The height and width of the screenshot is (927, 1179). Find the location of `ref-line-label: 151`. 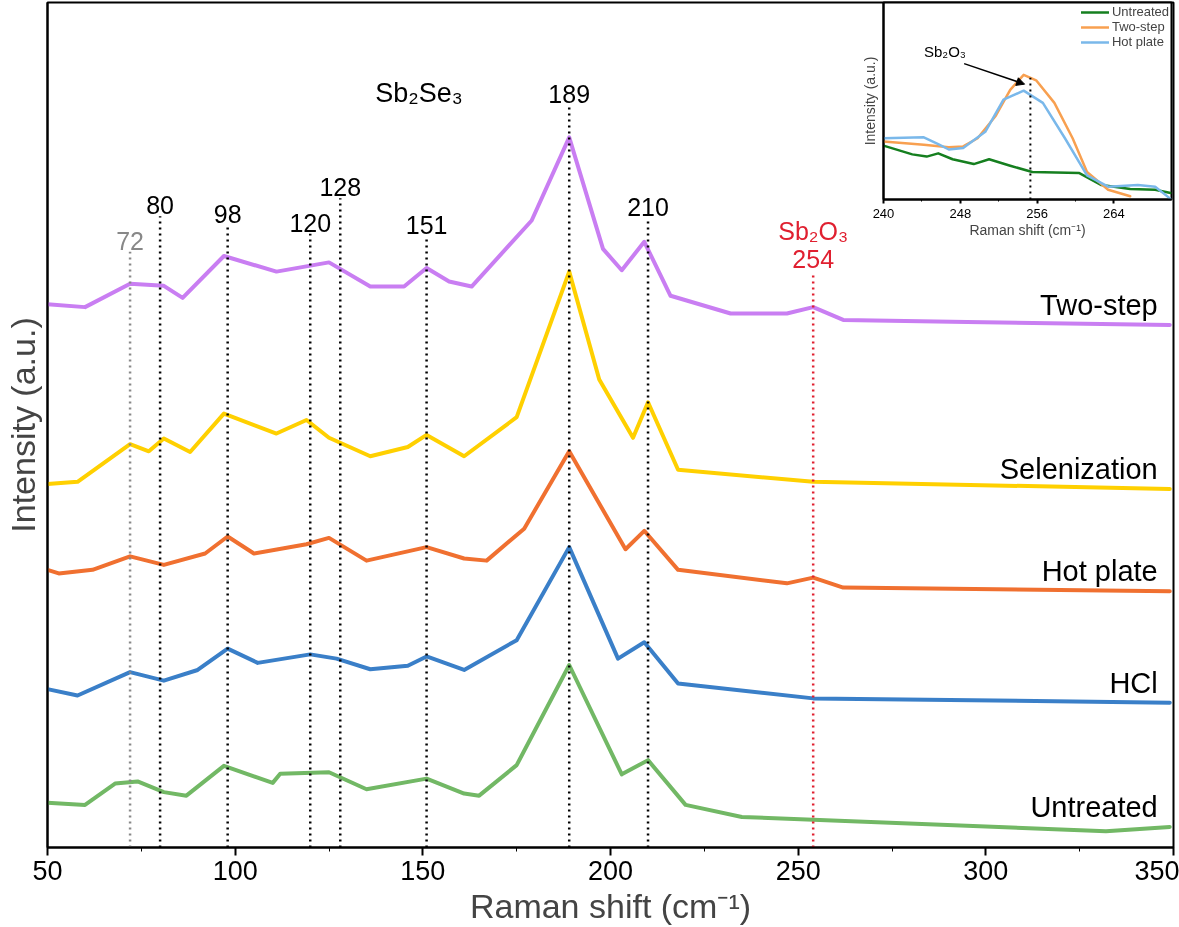

ref-line-label: 151 is located at coordinates (426, 225).